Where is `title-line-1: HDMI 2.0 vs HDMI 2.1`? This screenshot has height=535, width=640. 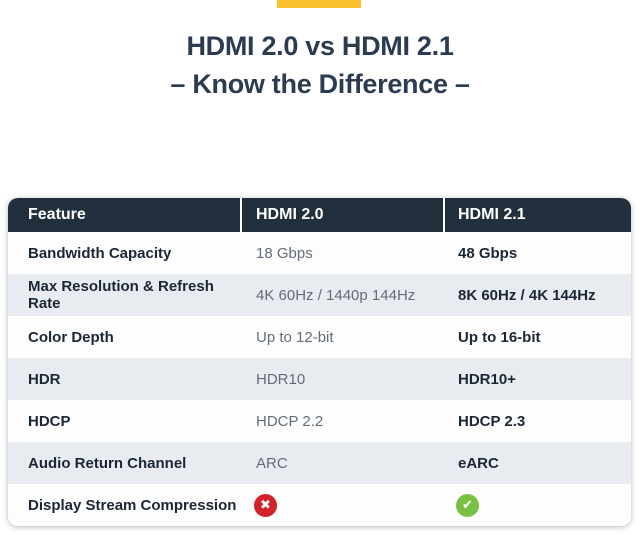 title-line-1: HDMI 2.0 vs HDMI 2.1 is located at coordinates (320, 46).